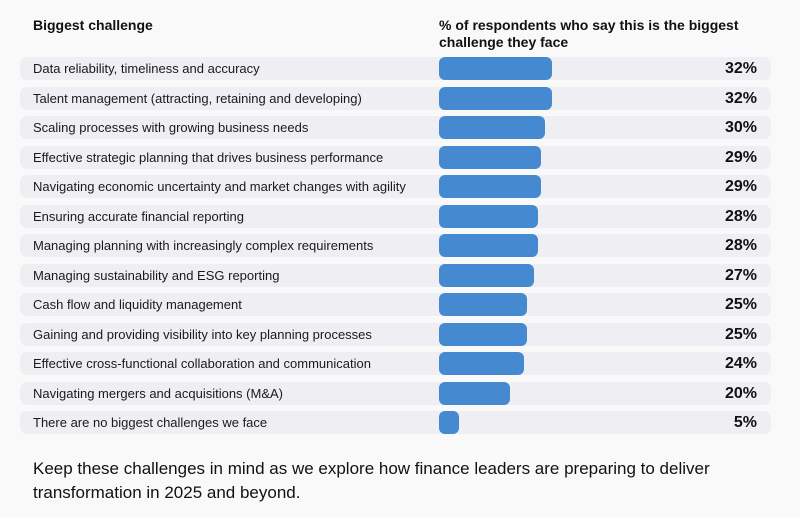 The width and height of the screenshot is (800, 517). Describe the element at coordinates (745, 422) in the screenshot. I see `value-label: 5%` at that location.